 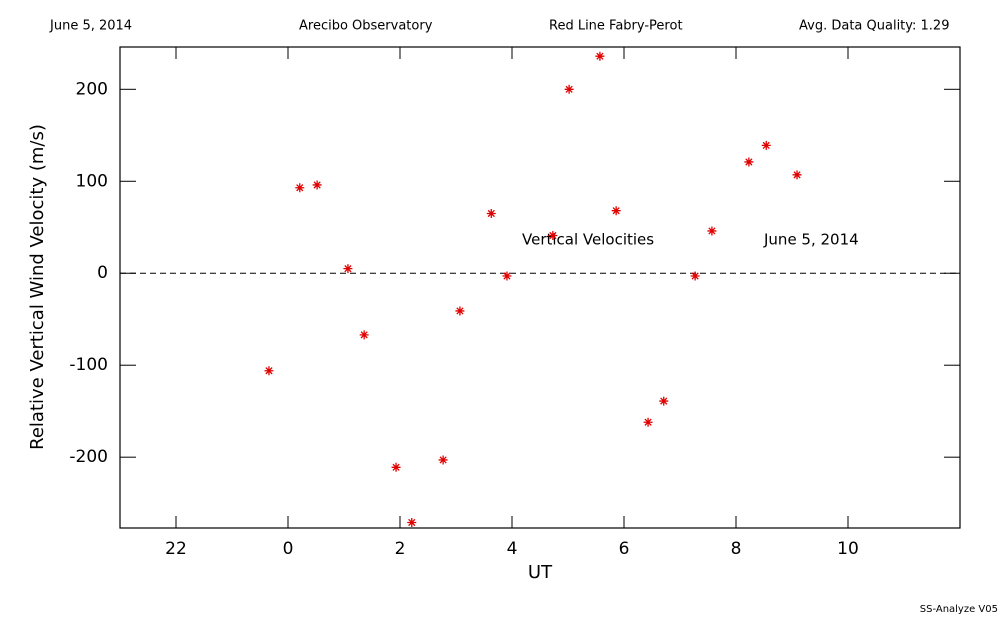 What do you see at coordinates (92, 181) in the screenshot?
I see `y-tick-label: 100` at bounding box center [92, 181].